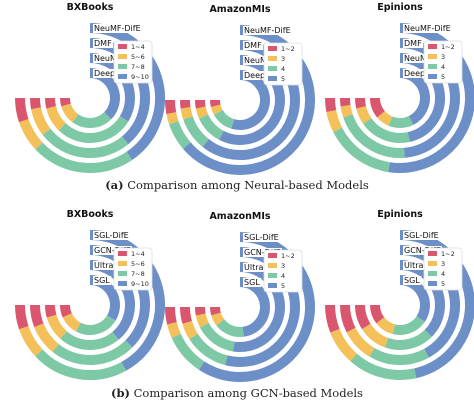 This screenshot has width=474, height=404. What do you see at coordinates (237, 393) in the screenshot?
I see `caption-gcn: (b) Comparison among GCN-based Models` at bounding box center [237, 393].